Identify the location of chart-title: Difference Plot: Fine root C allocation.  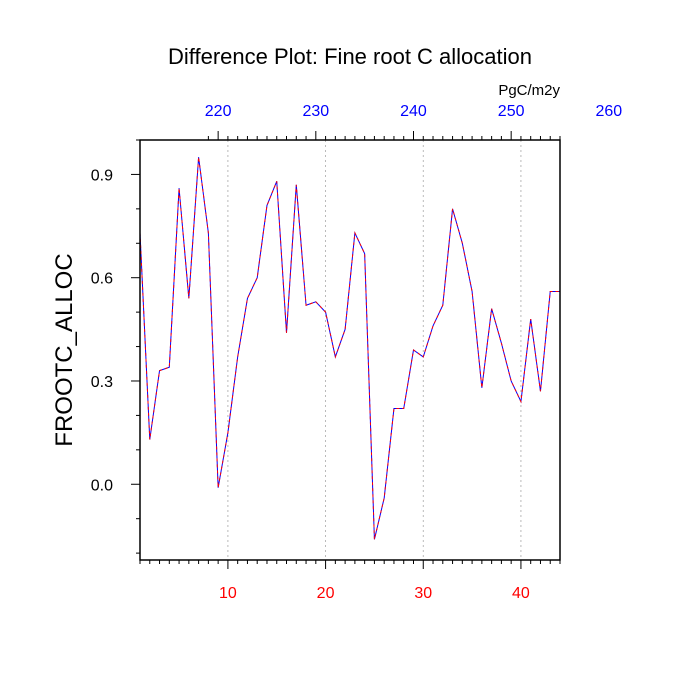
(350, 56).